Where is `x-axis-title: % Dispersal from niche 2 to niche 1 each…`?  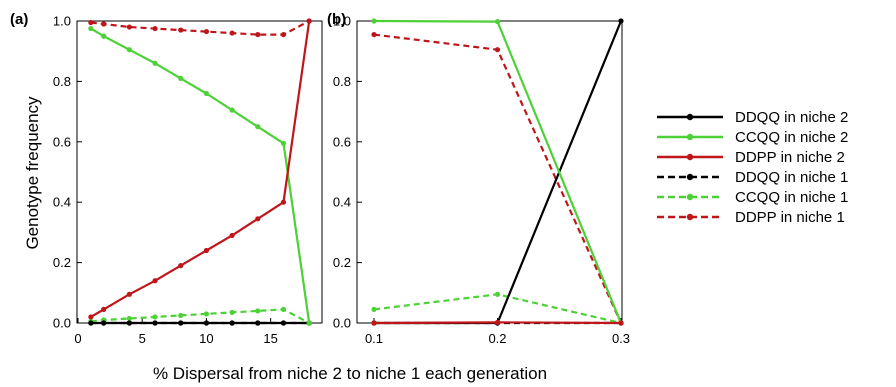
x-axis-title: % Dispersal from niche 2 to niche 1 each… is located at coordinates (350, 373).